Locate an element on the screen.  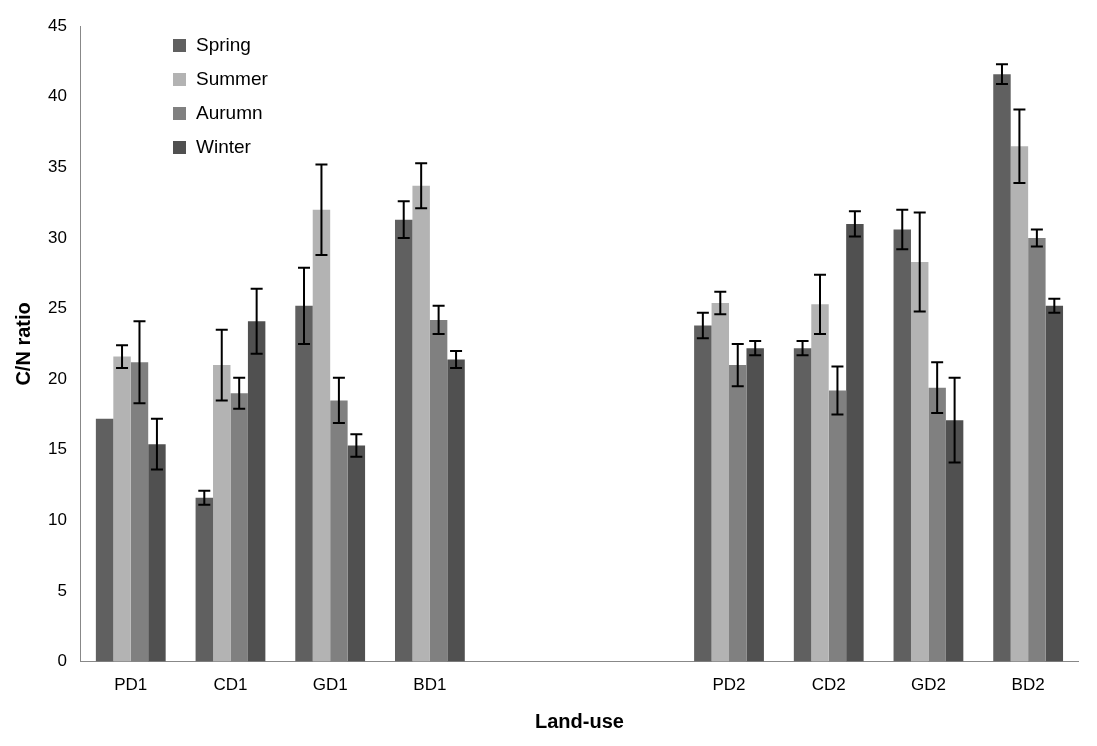
y-tick-label: 15 is located at coordinates (57, 449).